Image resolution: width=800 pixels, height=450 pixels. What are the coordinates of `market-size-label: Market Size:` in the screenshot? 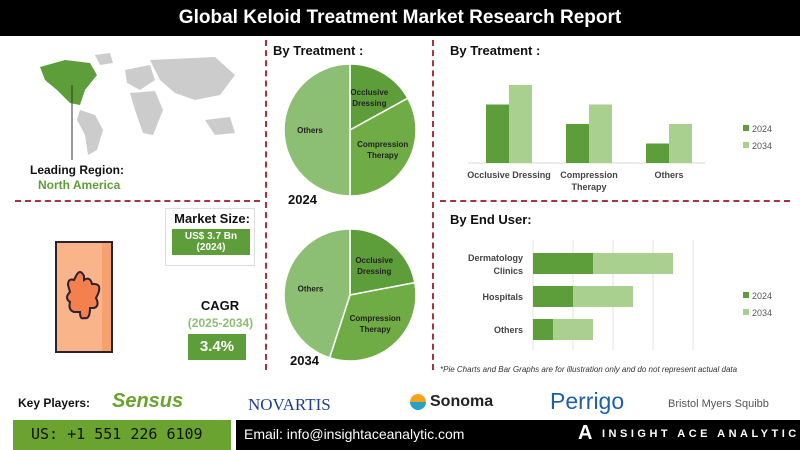 It's located at (212, 218).